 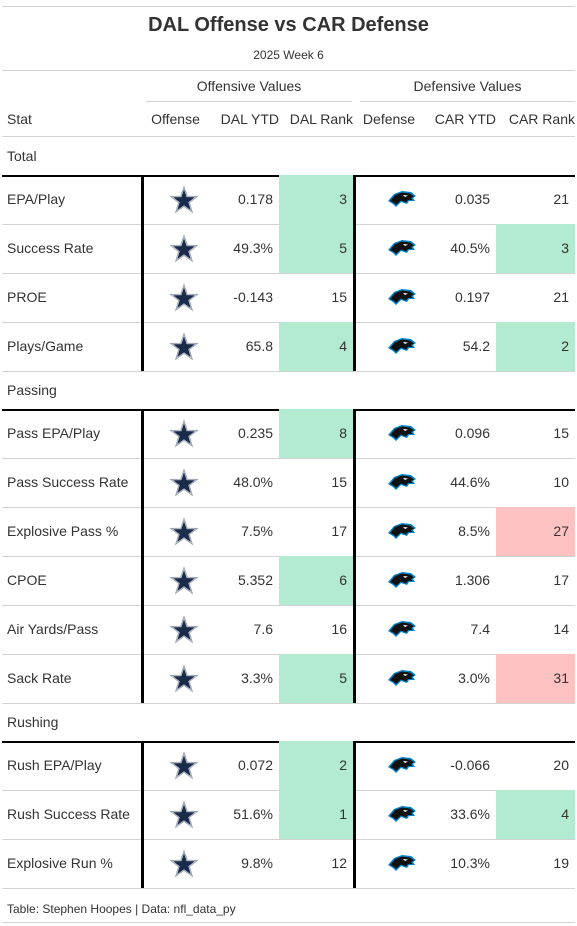 What do you see at coordinates (255, 580) in the screenshot?
I see `dal-ytd-cell: 5.352` at bounding box center [255, 580].